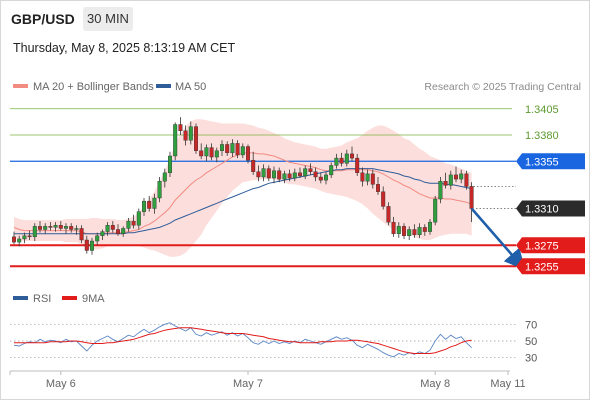 Image resolution: width=590 pixels, height=400 pixels. Describe the element at coordinates (124, 48) in the screenshot. I see `timestamp: Thursday, May 8, 2025 8:13:19 AM CET` at that location.